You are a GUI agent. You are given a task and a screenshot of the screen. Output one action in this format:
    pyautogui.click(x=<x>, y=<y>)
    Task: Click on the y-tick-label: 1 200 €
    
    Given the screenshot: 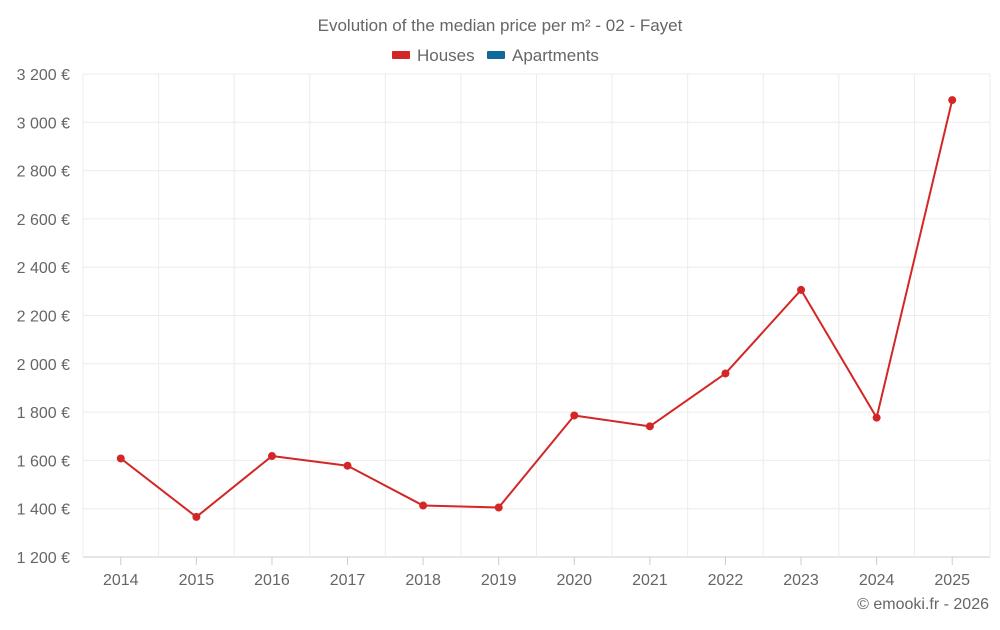 What is the action you would take?
    pyautogui.click(x=43, y=558)
    